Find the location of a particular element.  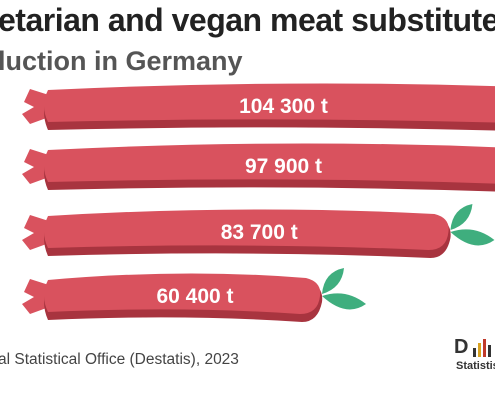

sausage-bar-3: 60 400 t is located at coordinates (194, 295).